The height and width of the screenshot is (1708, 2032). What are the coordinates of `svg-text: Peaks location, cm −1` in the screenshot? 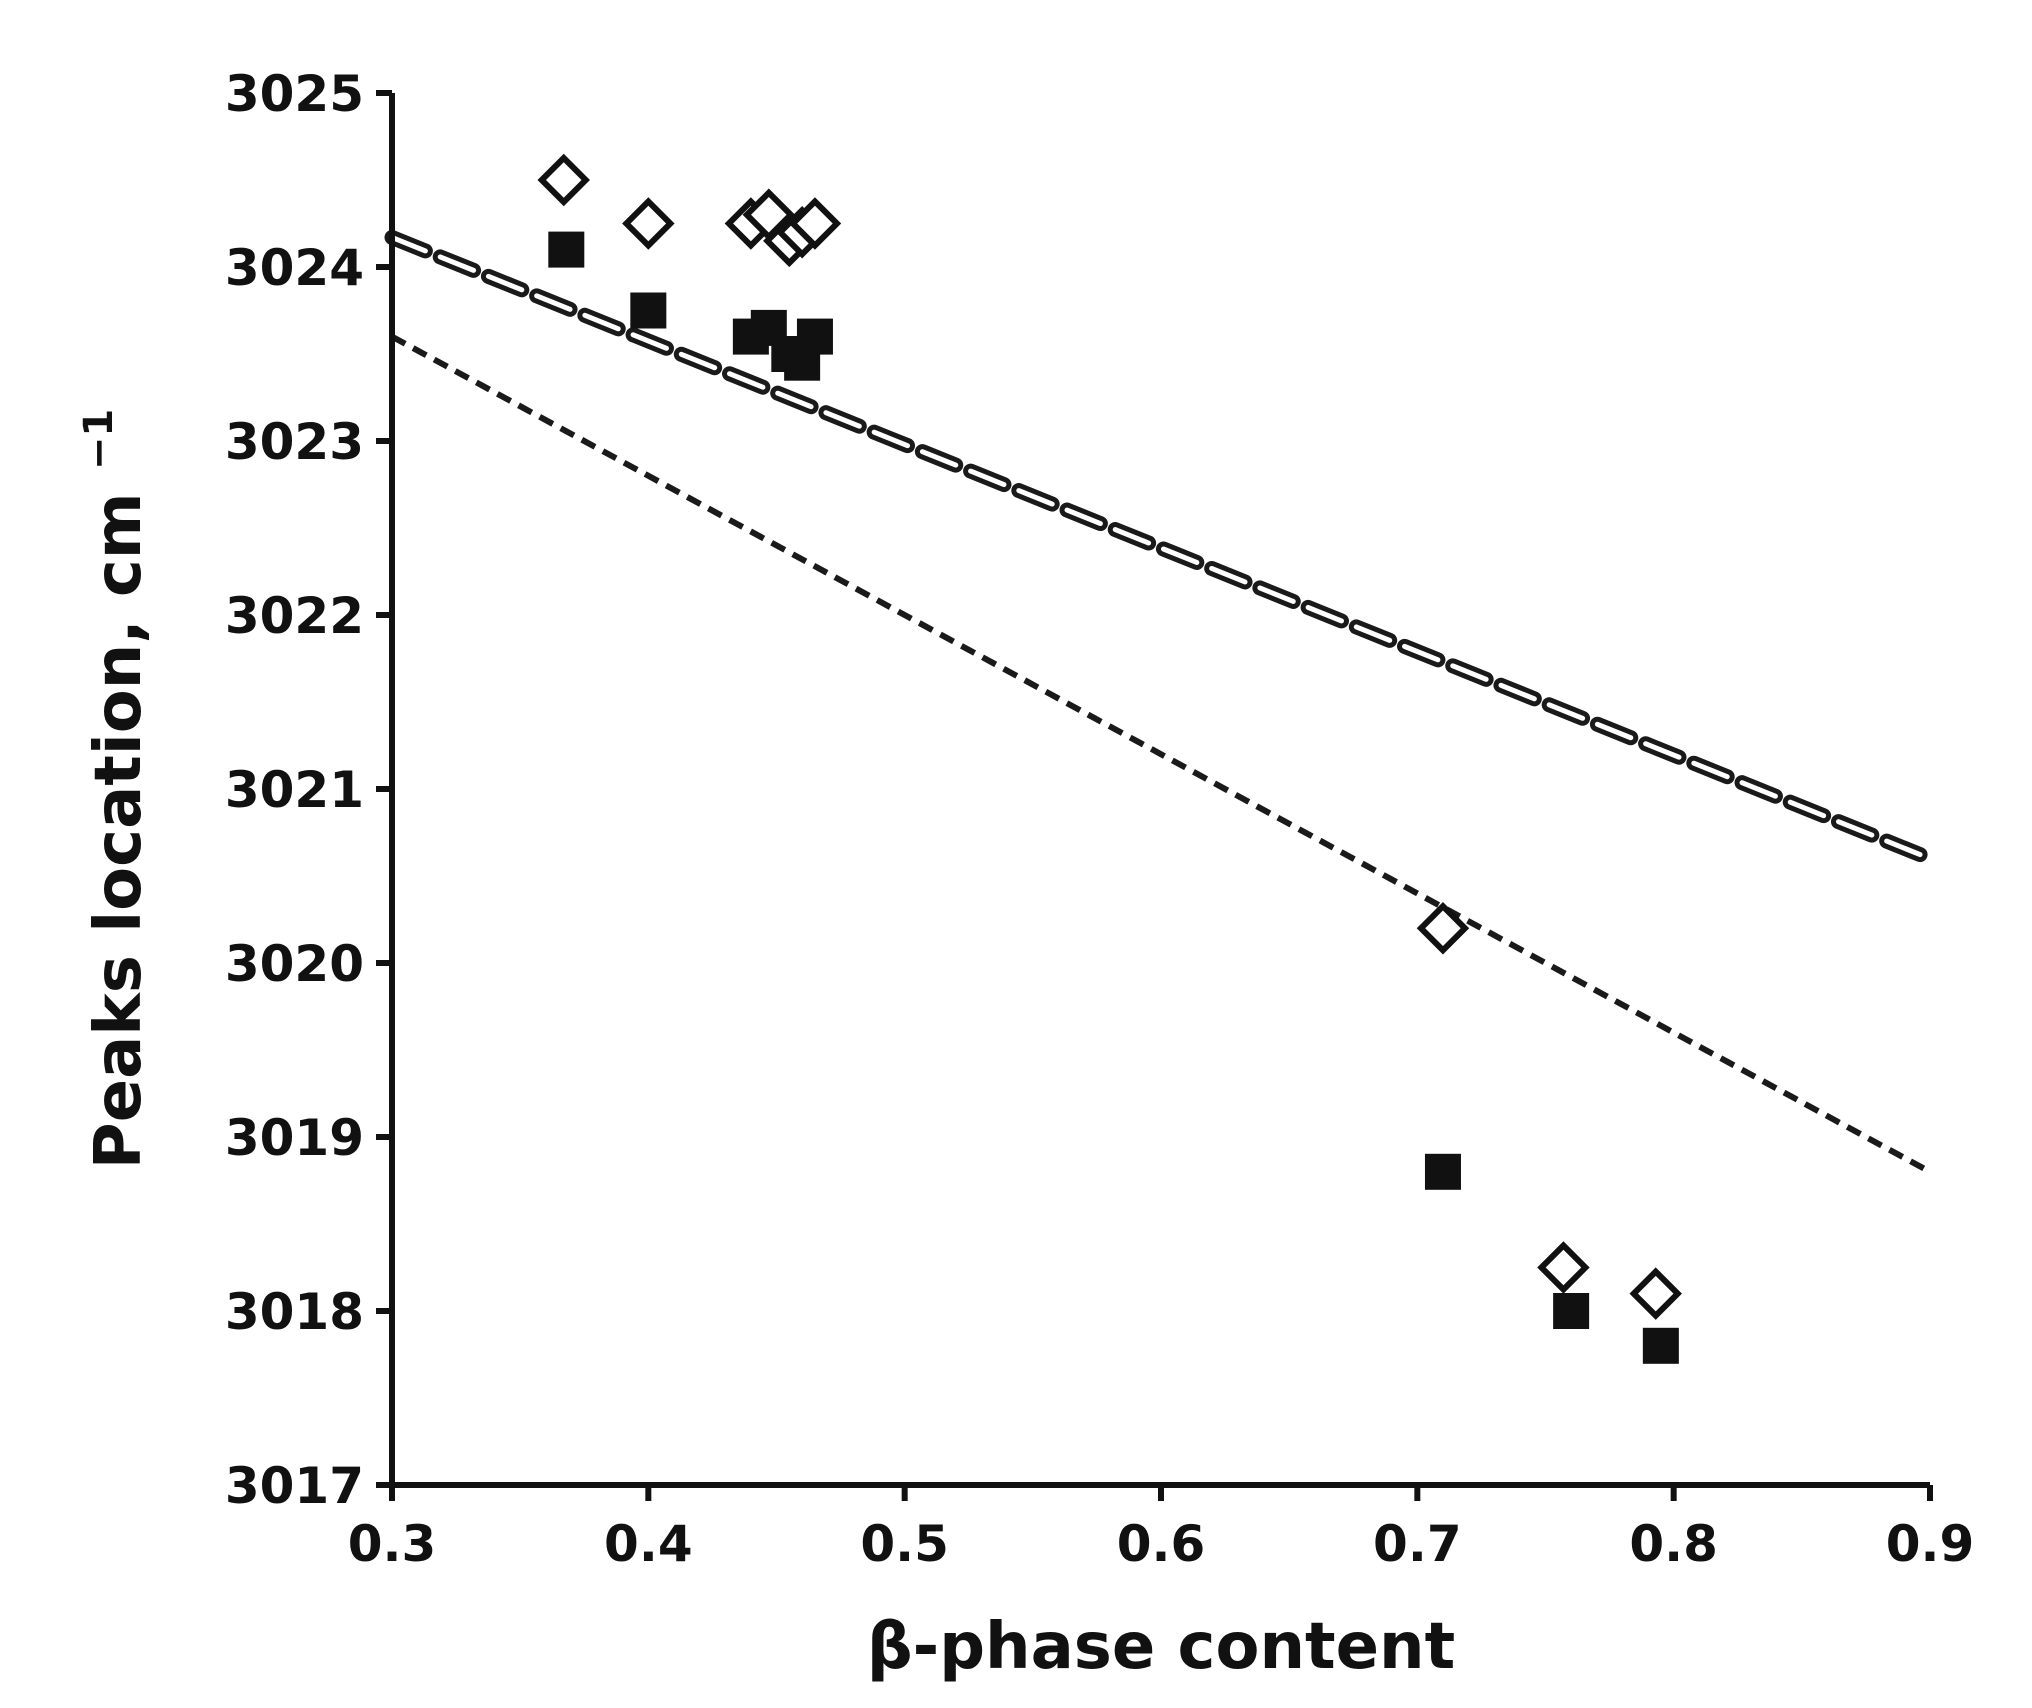 It's located at (116, 789).